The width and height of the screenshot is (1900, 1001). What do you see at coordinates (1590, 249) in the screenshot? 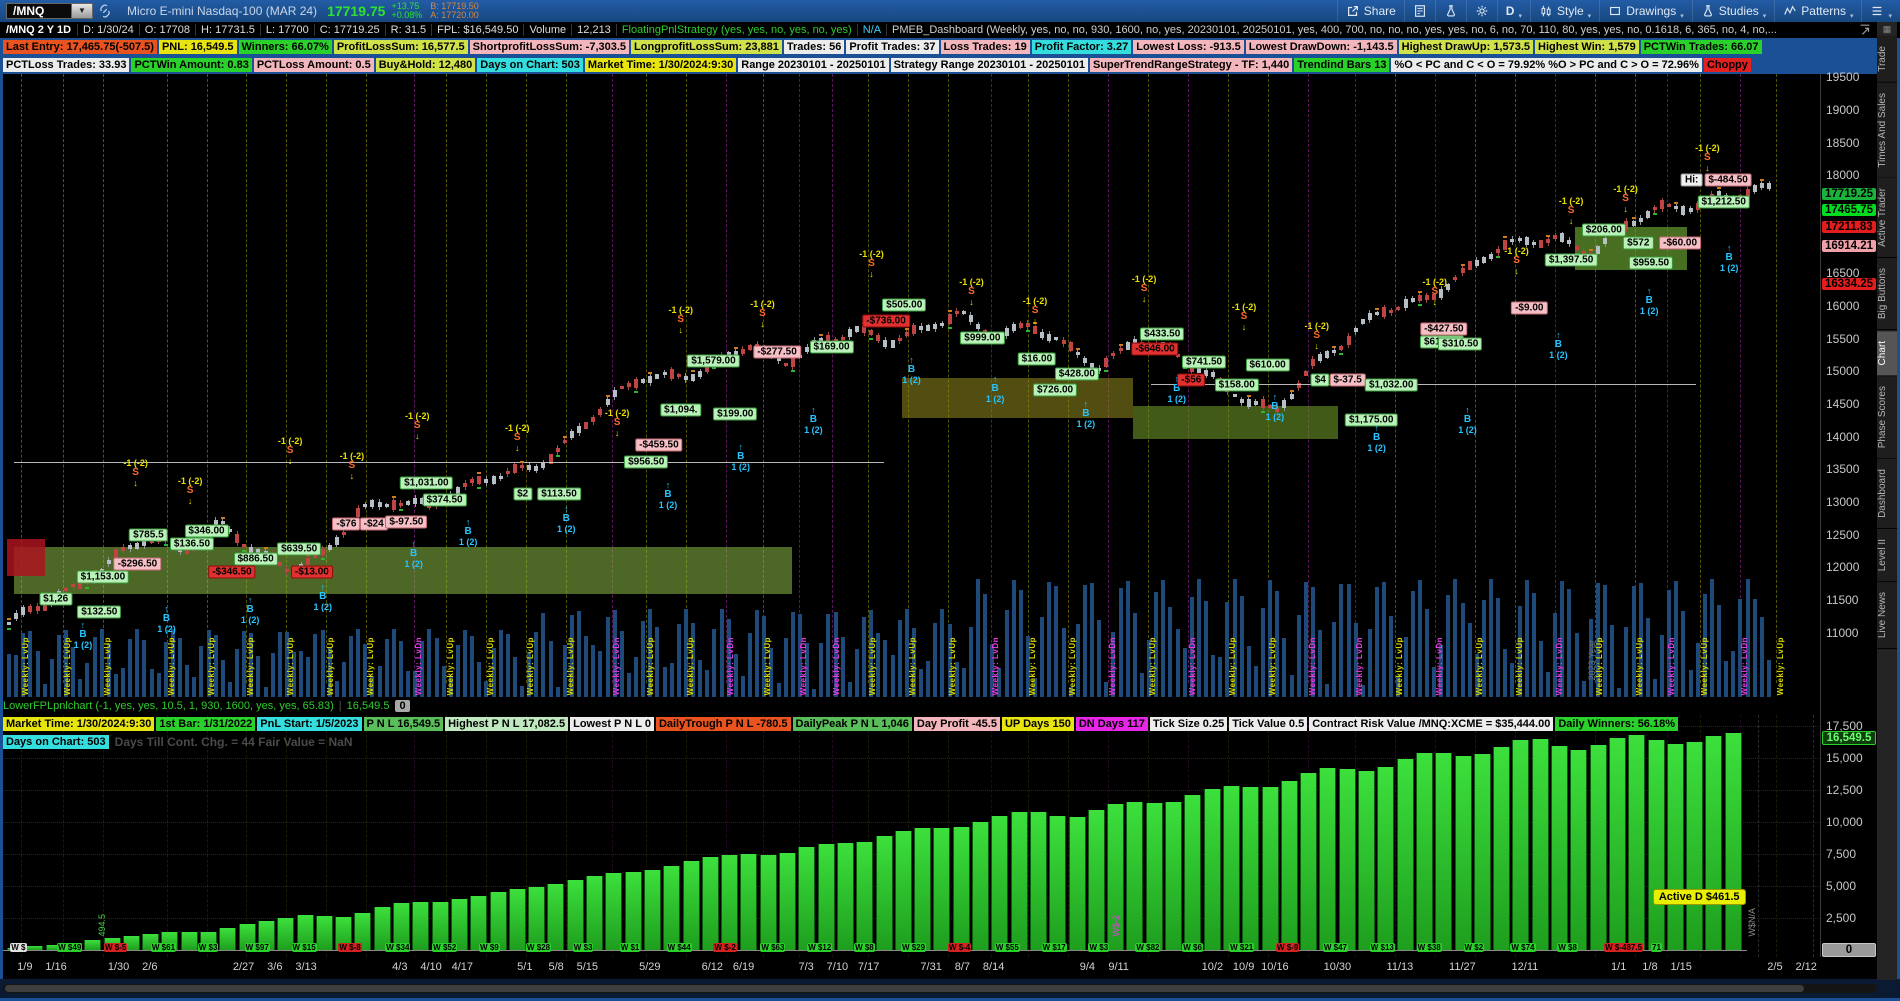
I see `stop-tick` at bounding box center [1590, 249].